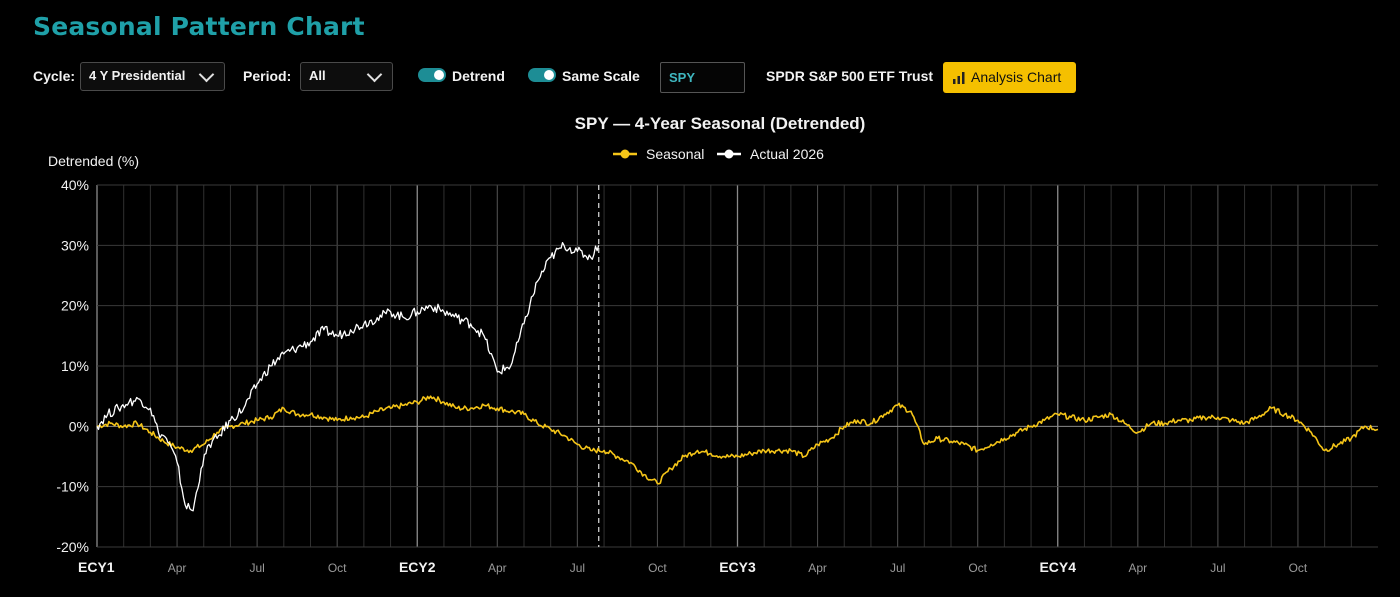 The height and width of the screenshot is (597, 1400). Describe the element at coordinates (267, 76) in the screenshot. I see `period-label: Period:` at that location.